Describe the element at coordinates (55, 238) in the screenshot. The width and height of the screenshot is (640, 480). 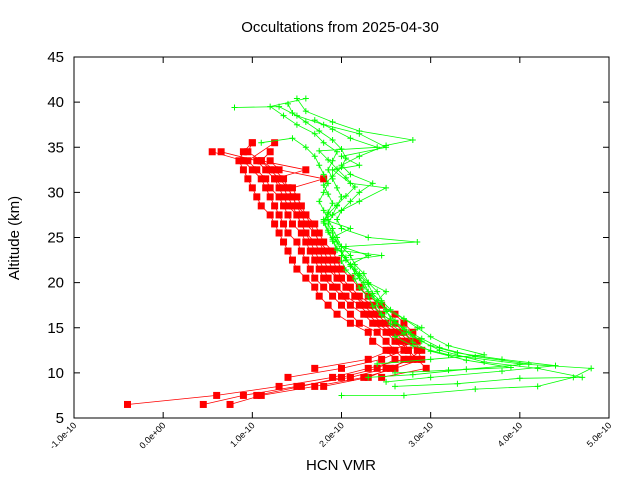
I see `y-tick-label: 25` at that location.